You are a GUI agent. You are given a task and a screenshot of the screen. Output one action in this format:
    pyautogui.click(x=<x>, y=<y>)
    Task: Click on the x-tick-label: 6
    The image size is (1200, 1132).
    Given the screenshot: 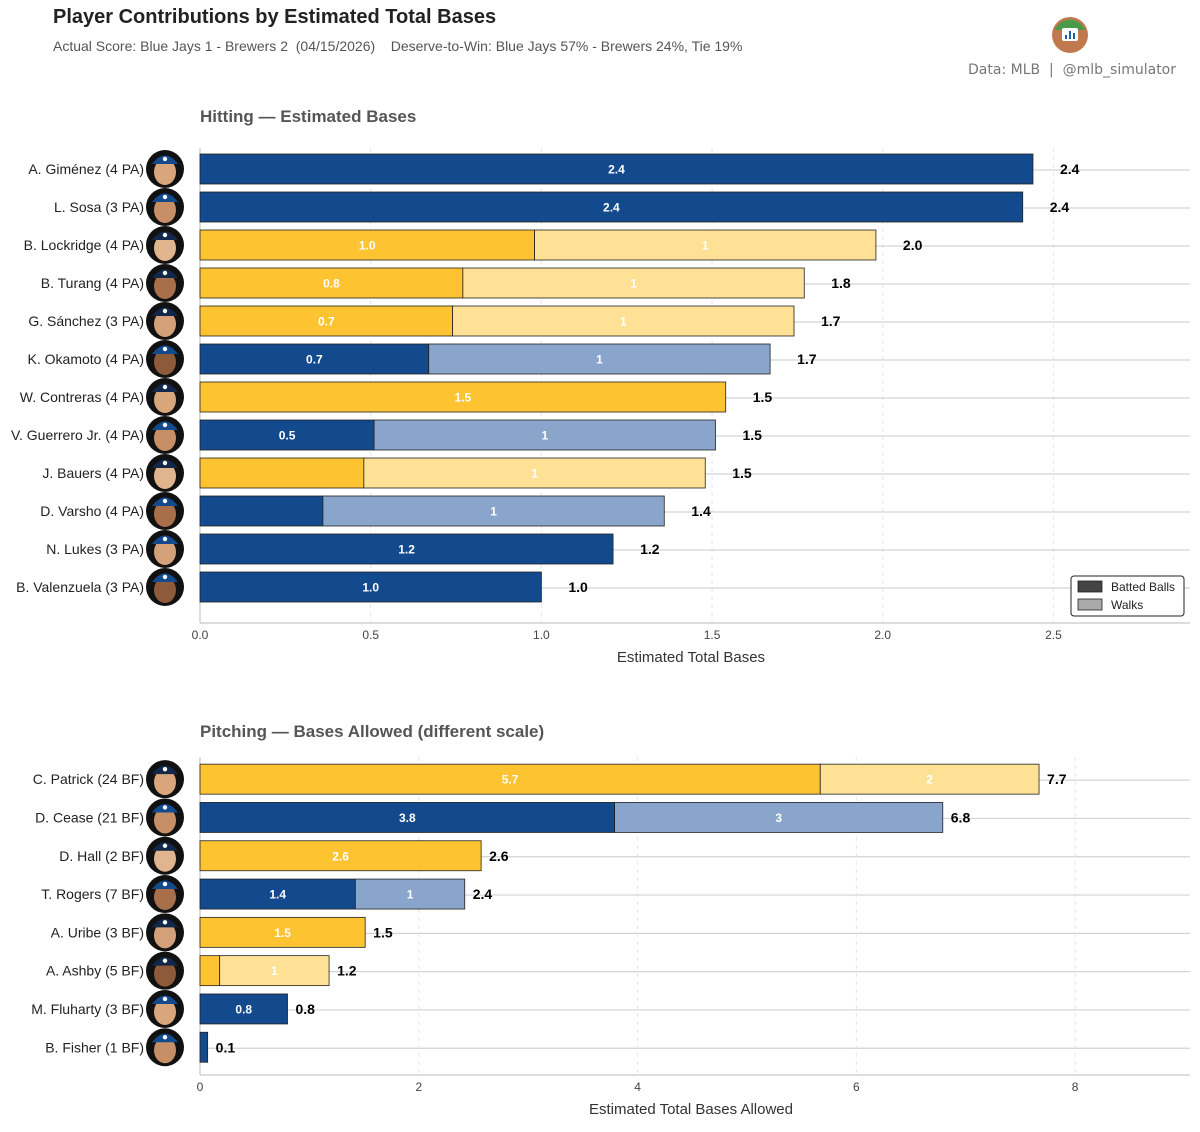 What is the action you would take?
    pyautogui.click(x=856, y=1087)
    